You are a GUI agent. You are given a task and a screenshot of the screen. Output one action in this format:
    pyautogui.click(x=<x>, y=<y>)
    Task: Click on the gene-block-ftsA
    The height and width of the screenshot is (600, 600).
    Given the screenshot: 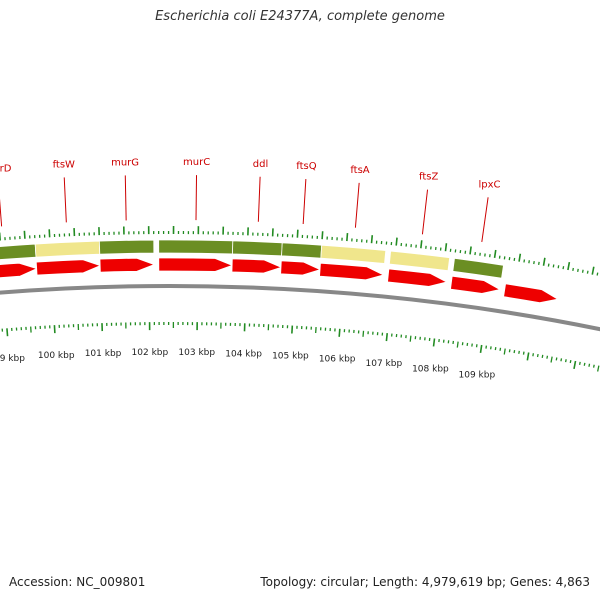 What is the action you would take?
    pyautogui.click(x=353, y=254)
    